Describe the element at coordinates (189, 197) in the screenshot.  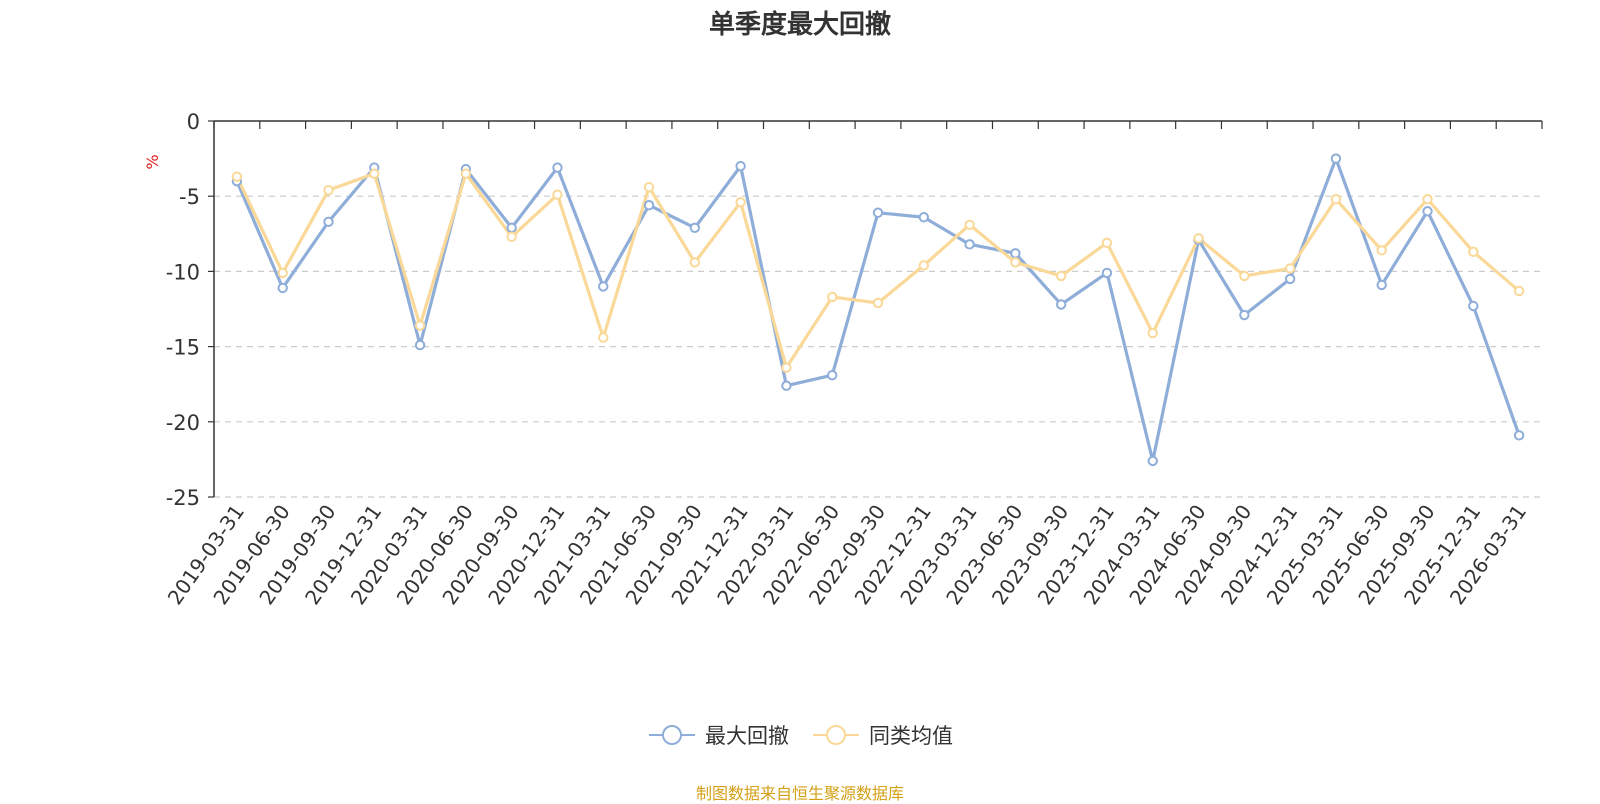
I see `y-tick-label: -5` at that location.